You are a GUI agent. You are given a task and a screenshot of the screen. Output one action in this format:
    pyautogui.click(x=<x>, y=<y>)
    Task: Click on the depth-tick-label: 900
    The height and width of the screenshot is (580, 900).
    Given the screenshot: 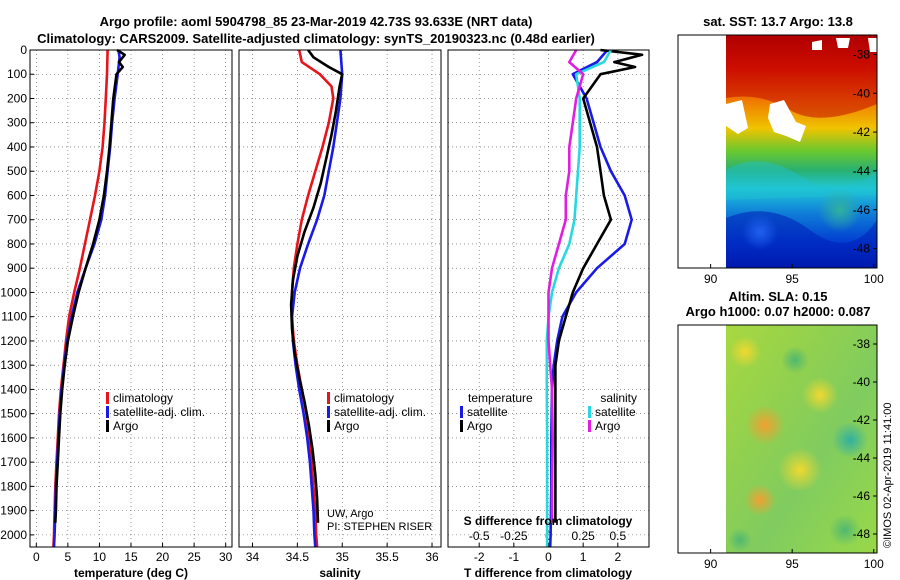 What is the action you would take?
    pyautogui.click(x=17, y=268)
    